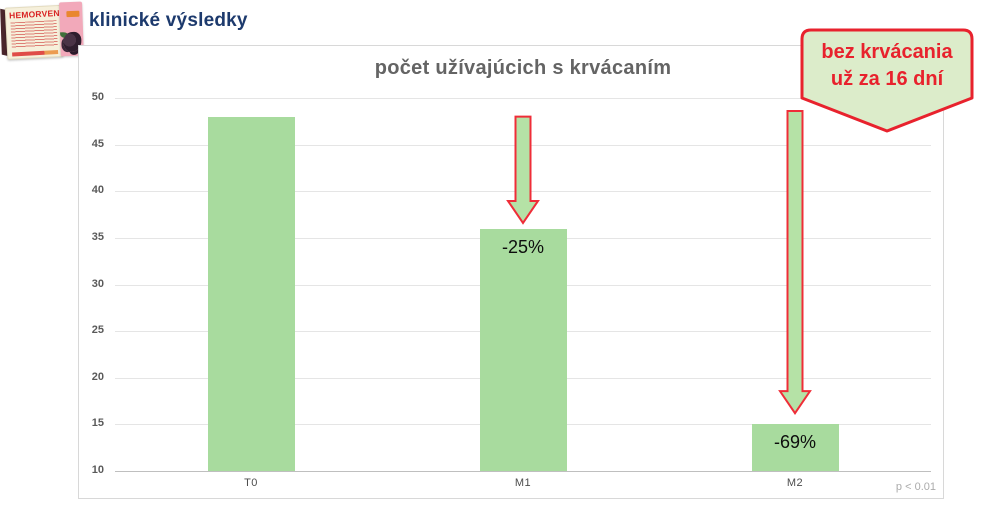 The height and width of the screenshot is (506, 986). I want to click on x-axis-category-label: M1, so click(523, 483).